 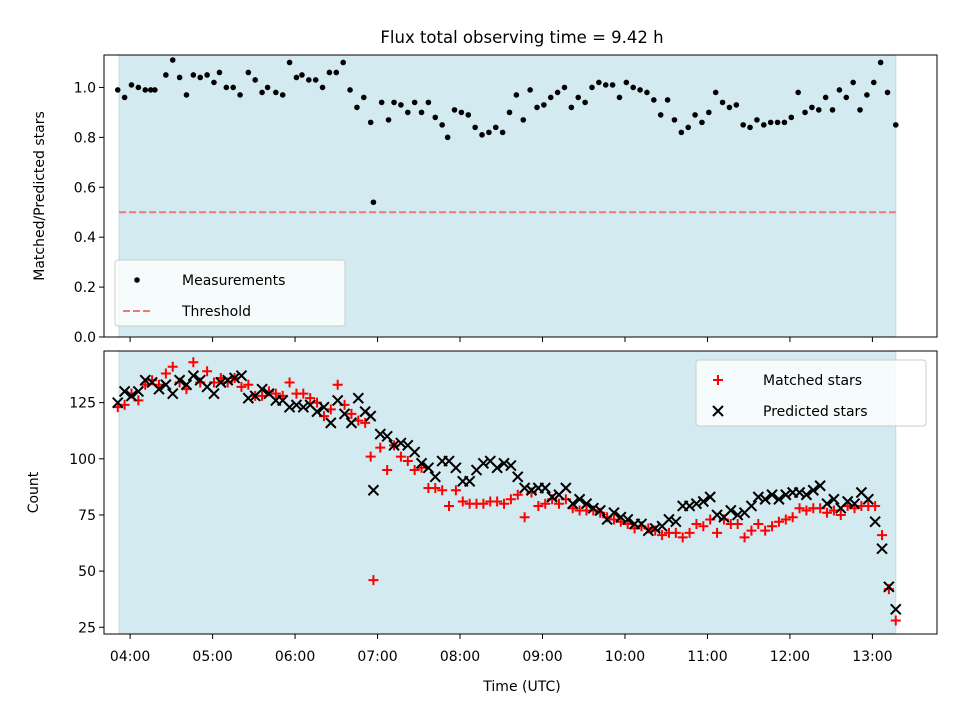 I want to click on x-tick-label: 08:00, so click(x=460, y=657).